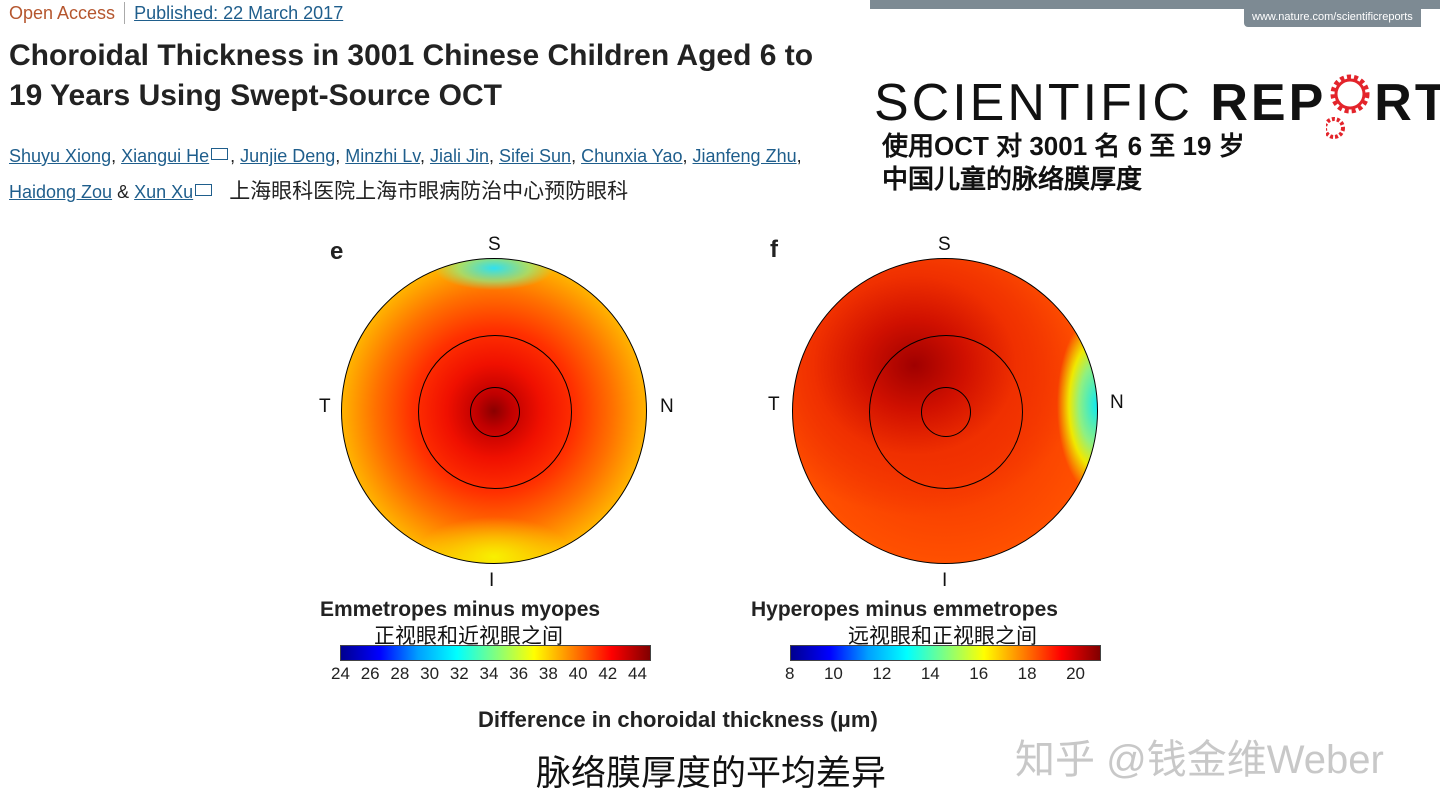 The width and height of the screenshot is (1440, 810). I want to click on journal-logo: SCIENTIFIC REP RTS, so click(1157, 107).